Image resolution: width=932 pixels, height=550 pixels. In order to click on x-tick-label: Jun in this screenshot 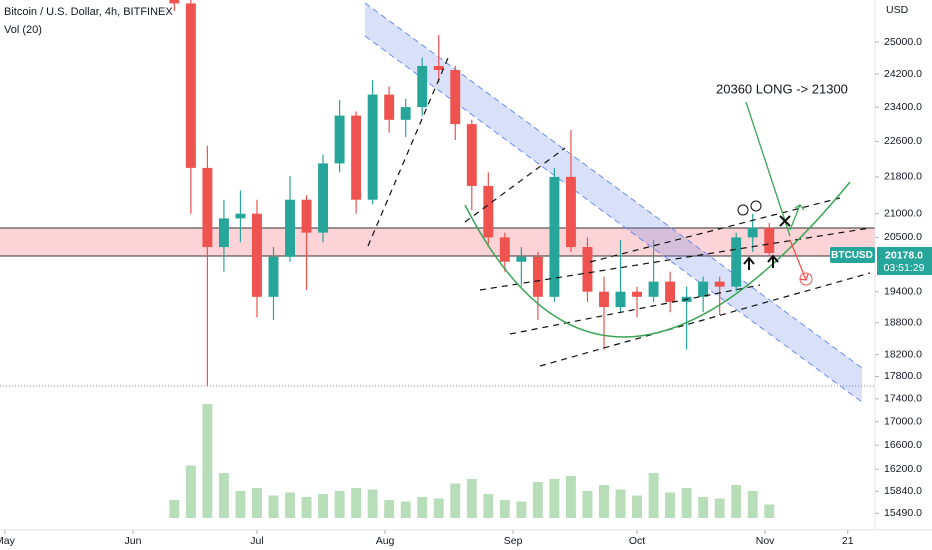, I will do `click(133, 541)`.